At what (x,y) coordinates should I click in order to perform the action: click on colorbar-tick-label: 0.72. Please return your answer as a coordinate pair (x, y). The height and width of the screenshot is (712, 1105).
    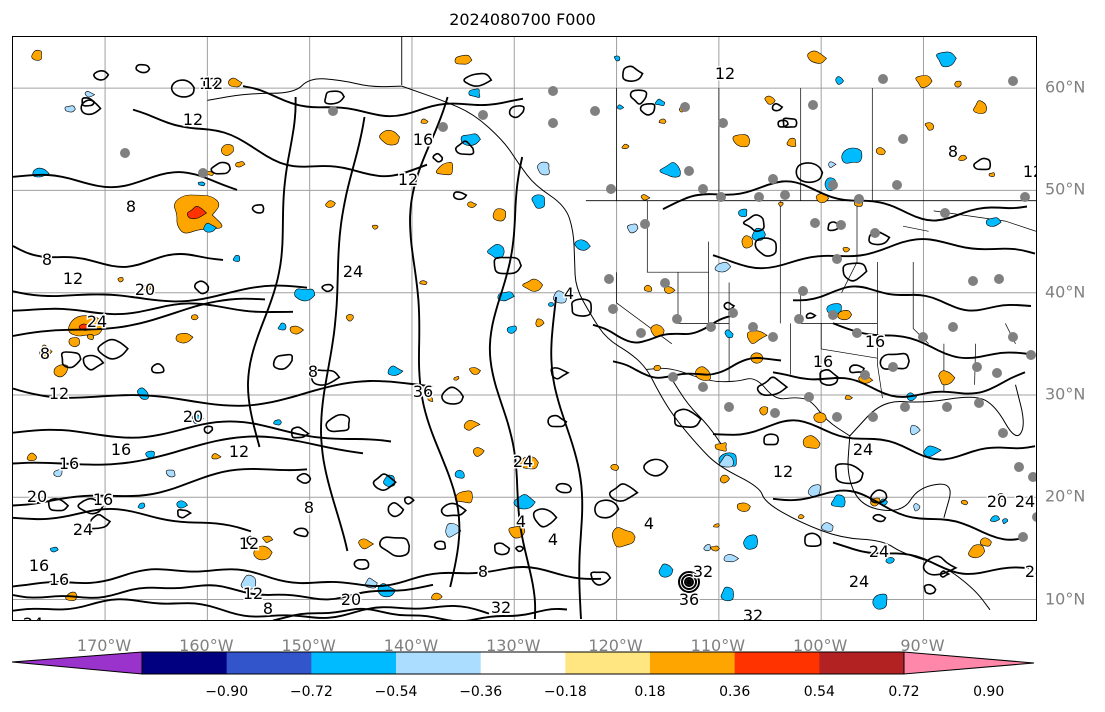
    Looking at the image, I should click on (904, 692).